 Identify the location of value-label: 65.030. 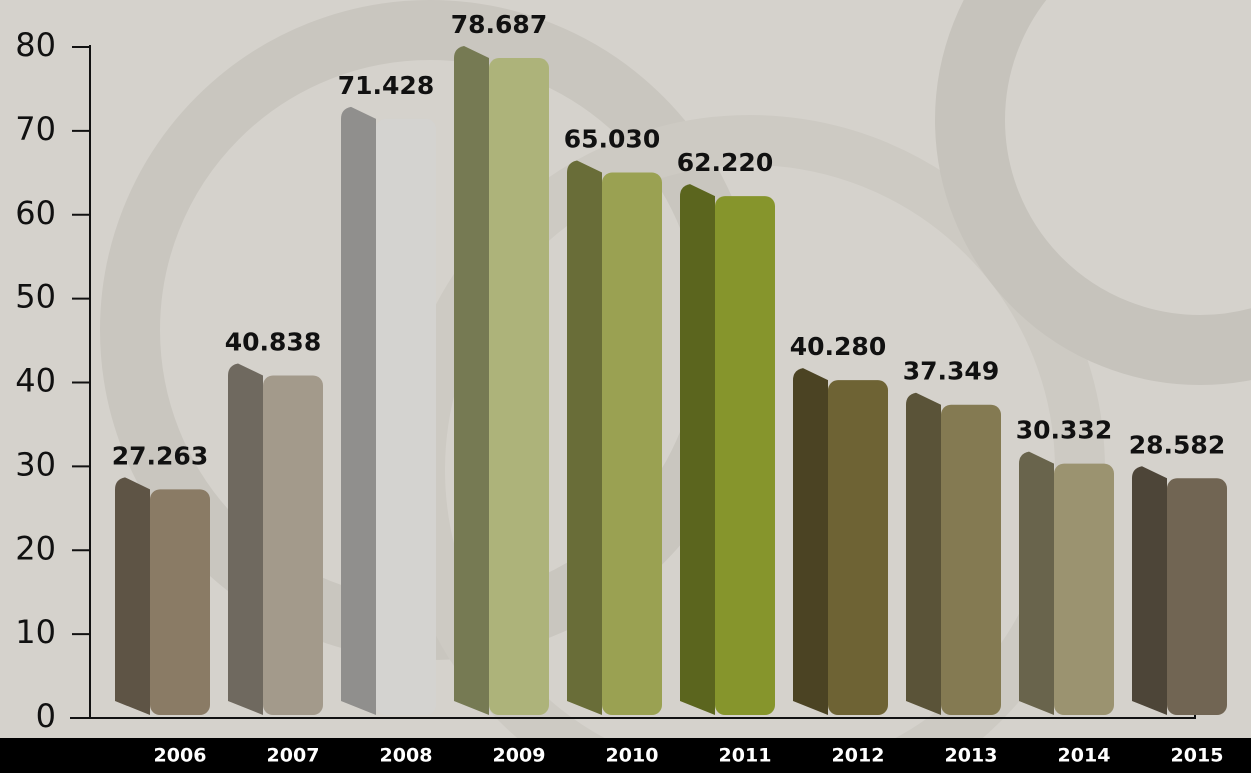
(612, 139).